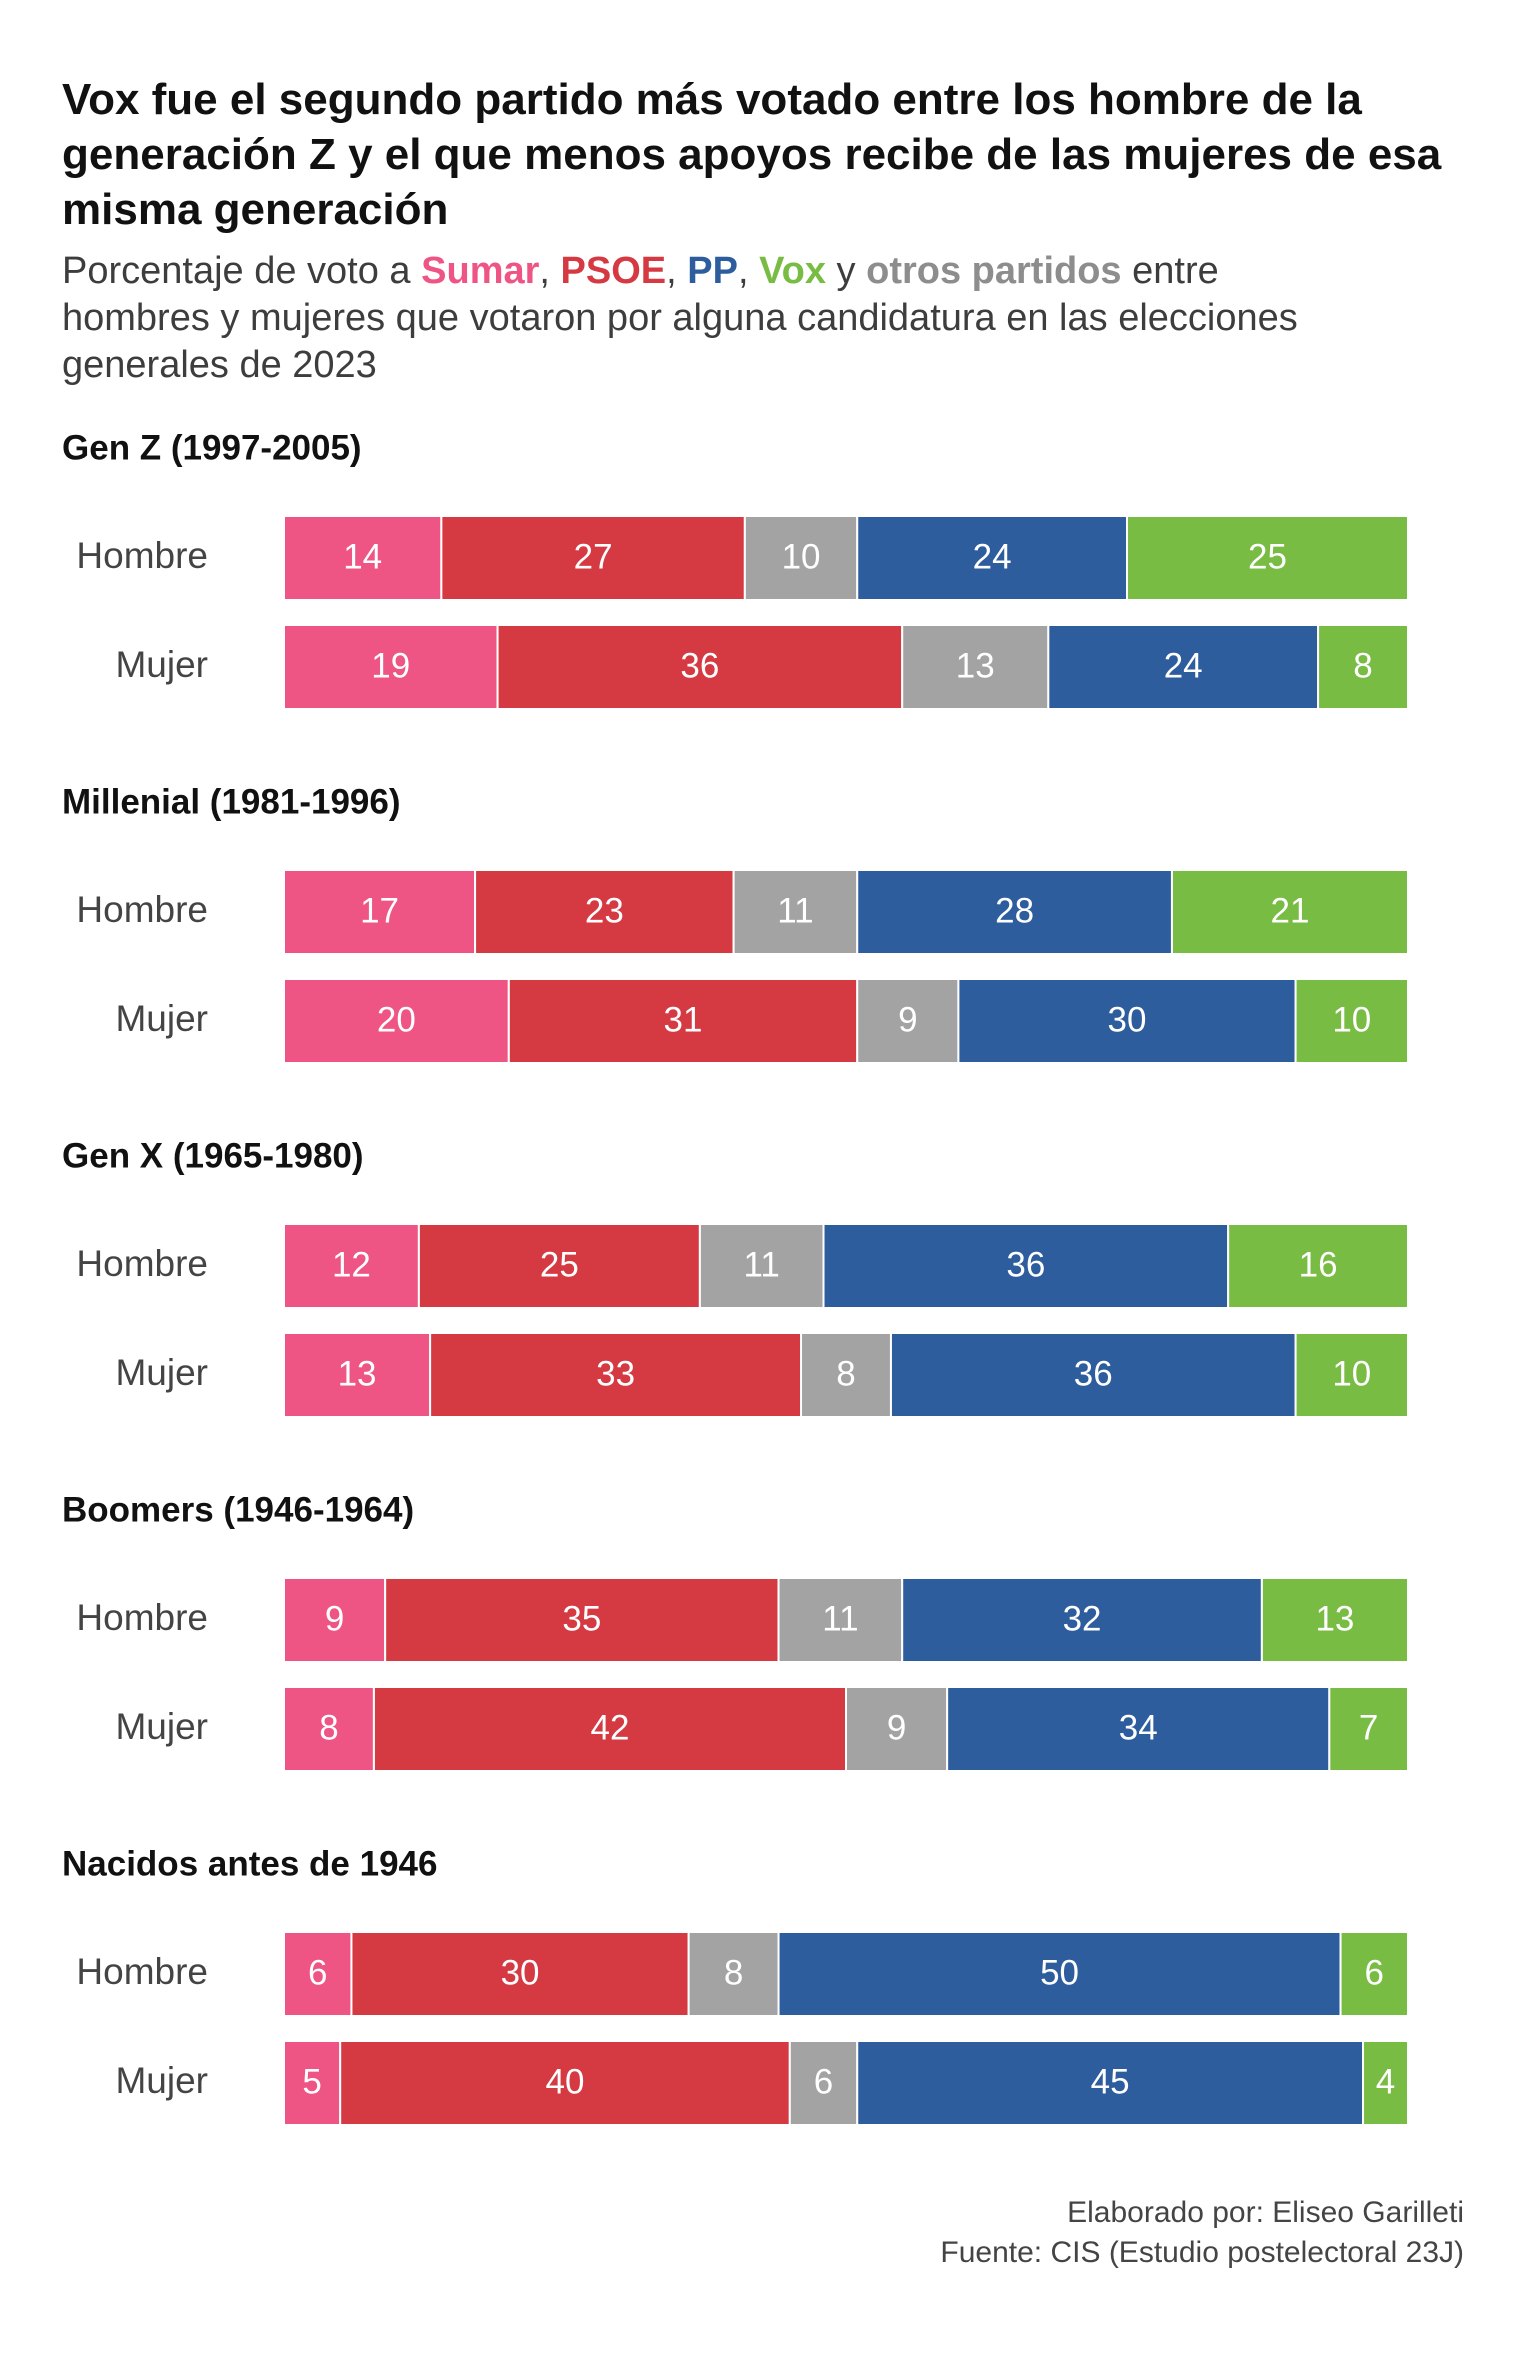 The image size is (1535, 2362). I want to click on data-label: 30, so click(1127, 1019).